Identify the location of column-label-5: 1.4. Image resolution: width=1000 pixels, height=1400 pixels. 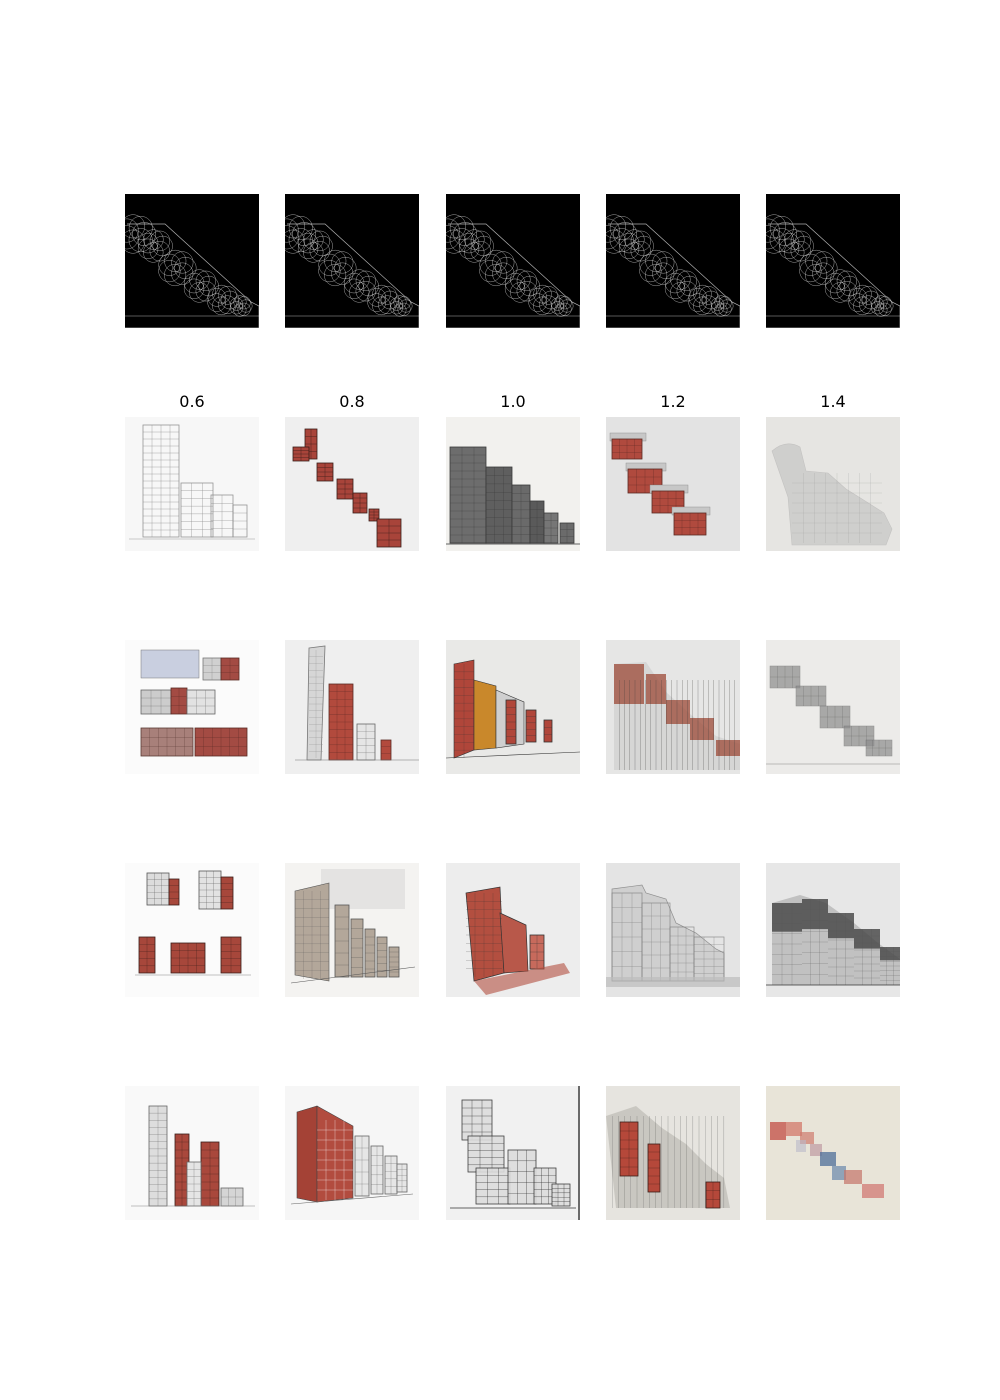
(833, 401).